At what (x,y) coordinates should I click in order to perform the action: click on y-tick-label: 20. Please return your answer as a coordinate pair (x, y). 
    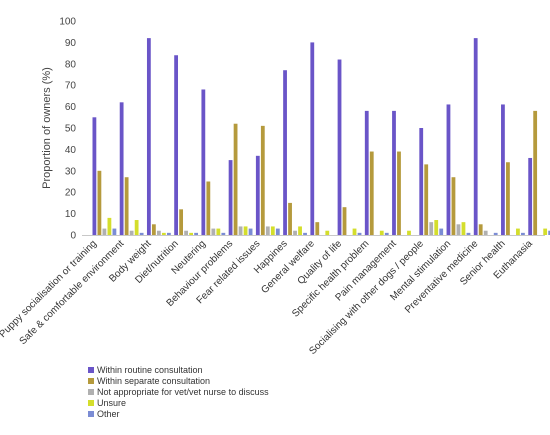
    Looking at the image, I should click on (71, 193).